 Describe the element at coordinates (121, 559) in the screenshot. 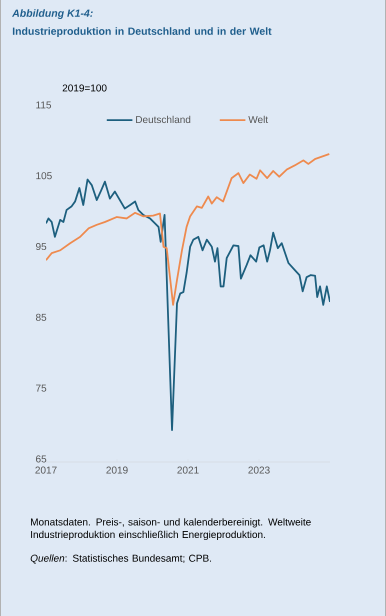

I see `text: Quellen: Statistisches Bundesamt; CPB.` at that location.